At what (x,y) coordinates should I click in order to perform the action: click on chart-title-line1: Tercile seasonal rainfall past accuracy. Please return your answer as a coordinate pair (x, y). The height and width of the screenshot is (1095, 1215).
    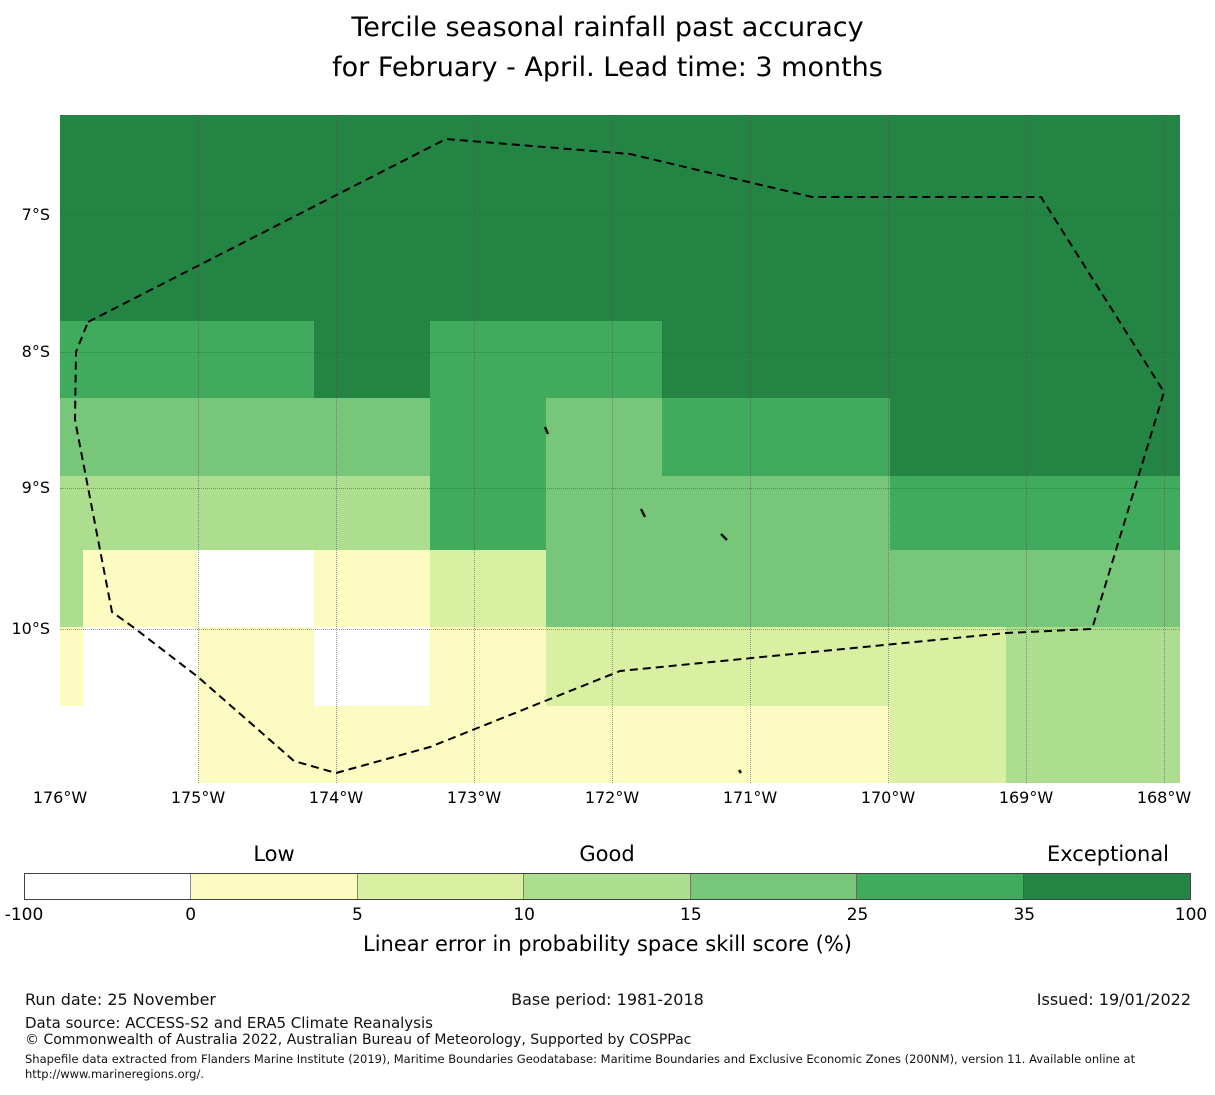
    Looking at the image, I should click on (607, 27).